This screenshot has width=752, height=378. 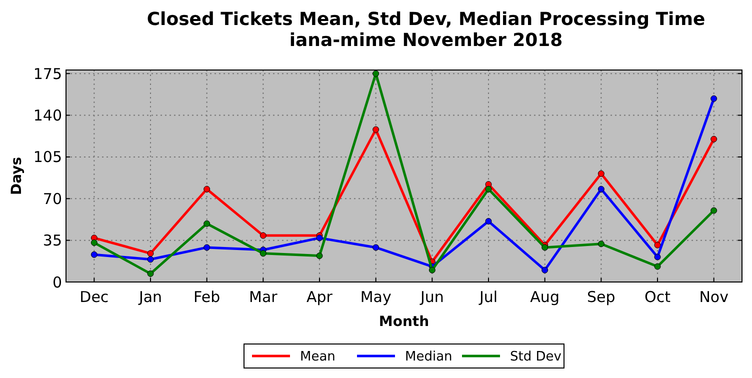 I want to click on y-tick-label: 105, so click(x=47, y=157).